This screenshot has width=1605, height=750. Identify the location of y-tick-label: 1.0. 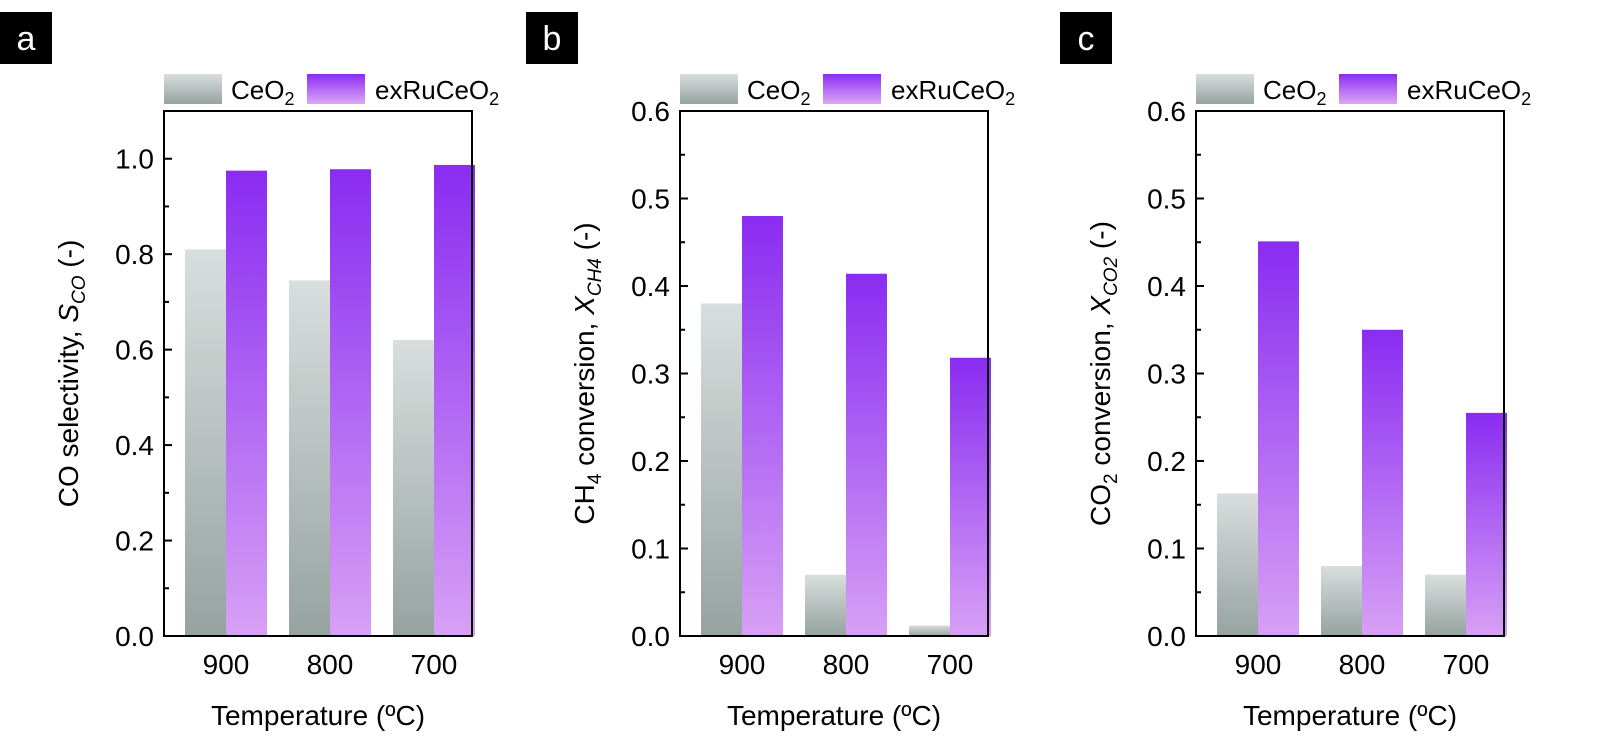
(134, 159).